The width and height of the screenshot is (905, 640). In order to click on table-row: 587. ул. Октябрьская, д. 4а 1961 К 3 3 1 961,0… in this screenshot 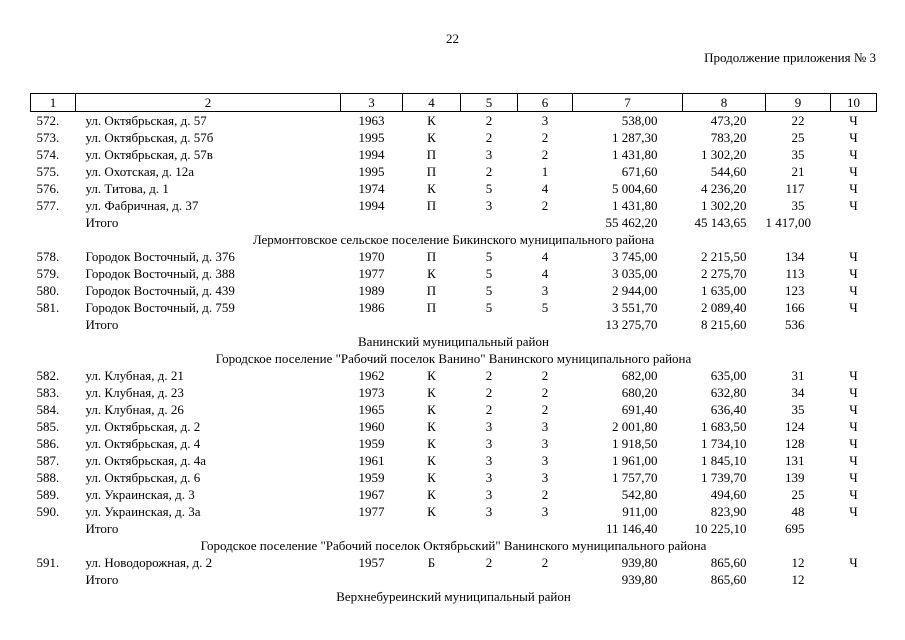, I will do `click(454, 460)`.